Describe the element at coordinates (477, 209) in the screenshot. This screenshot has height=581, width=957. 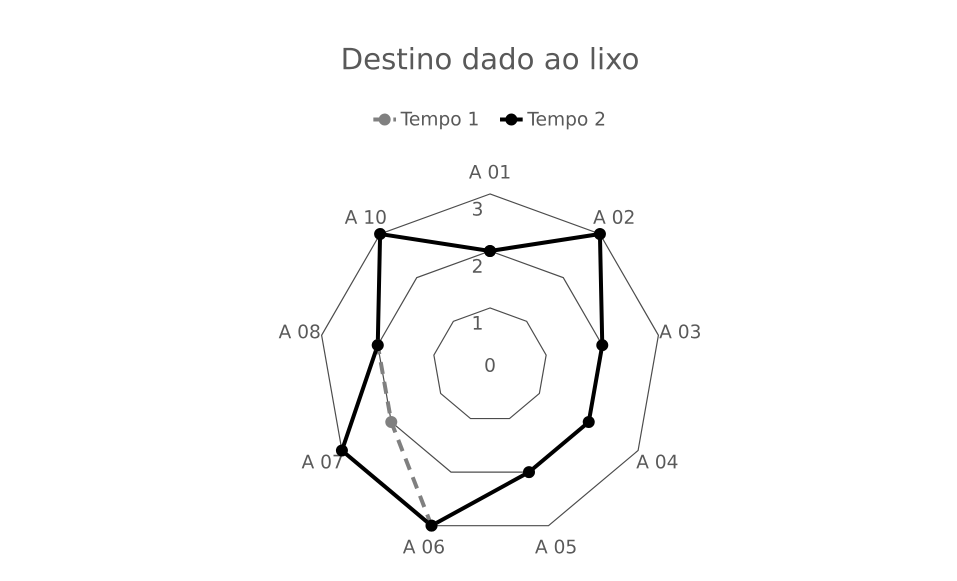
I see `y-tick-label: 3` at that location.